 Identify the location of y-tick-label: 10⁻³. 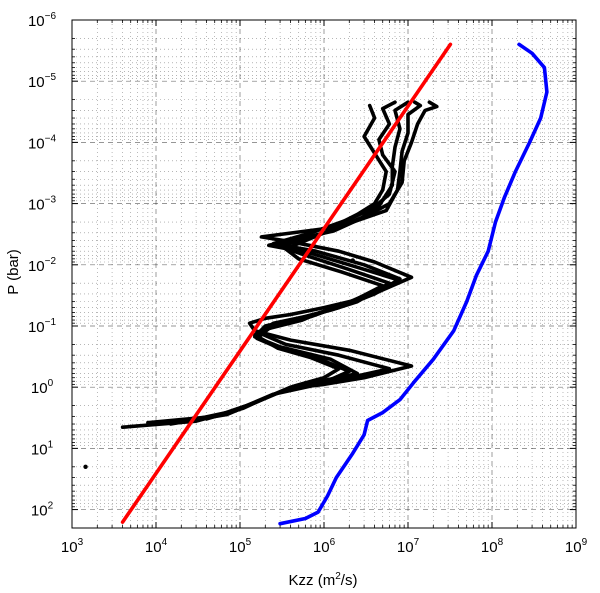
(42, 204).